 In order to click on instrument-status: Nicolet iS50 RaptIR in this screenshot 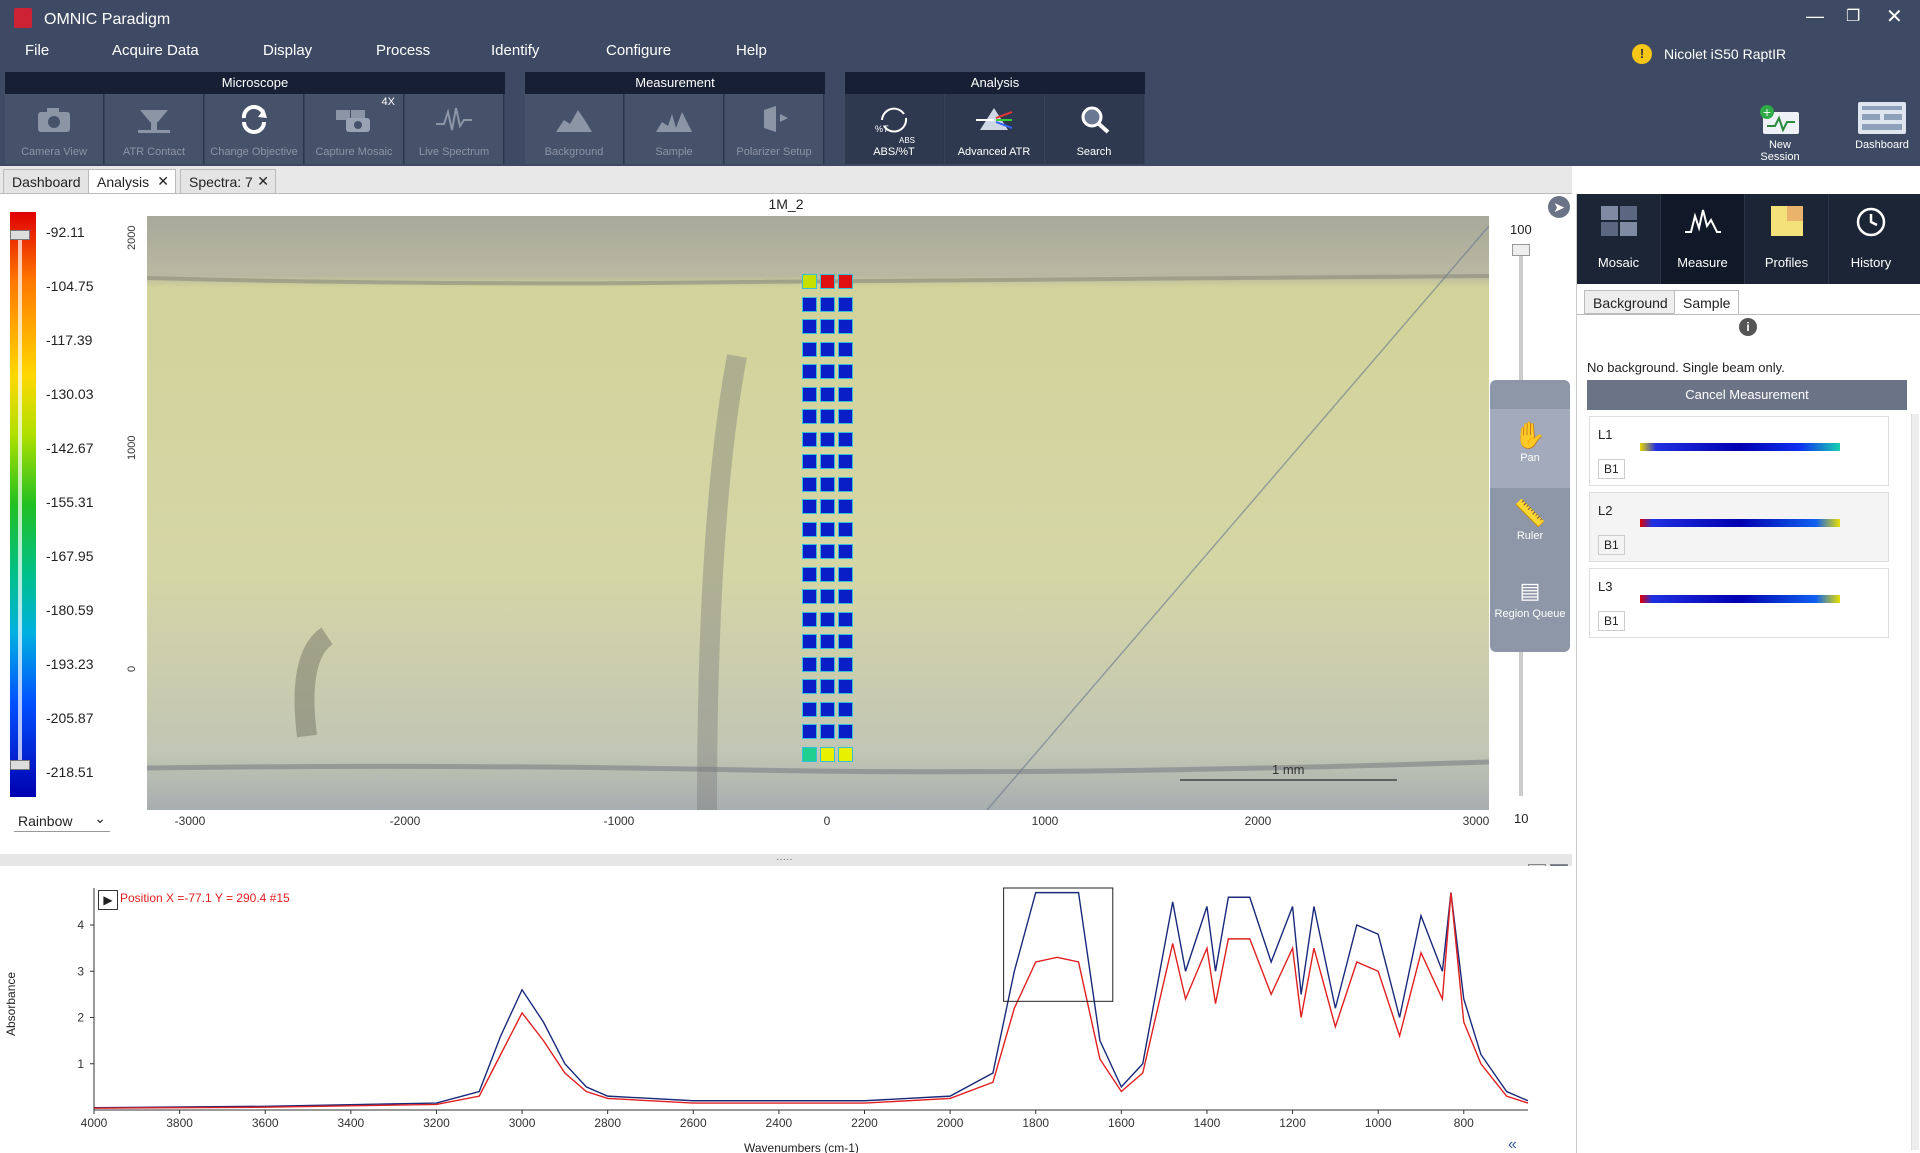, I will do `click(1725, 54)`.